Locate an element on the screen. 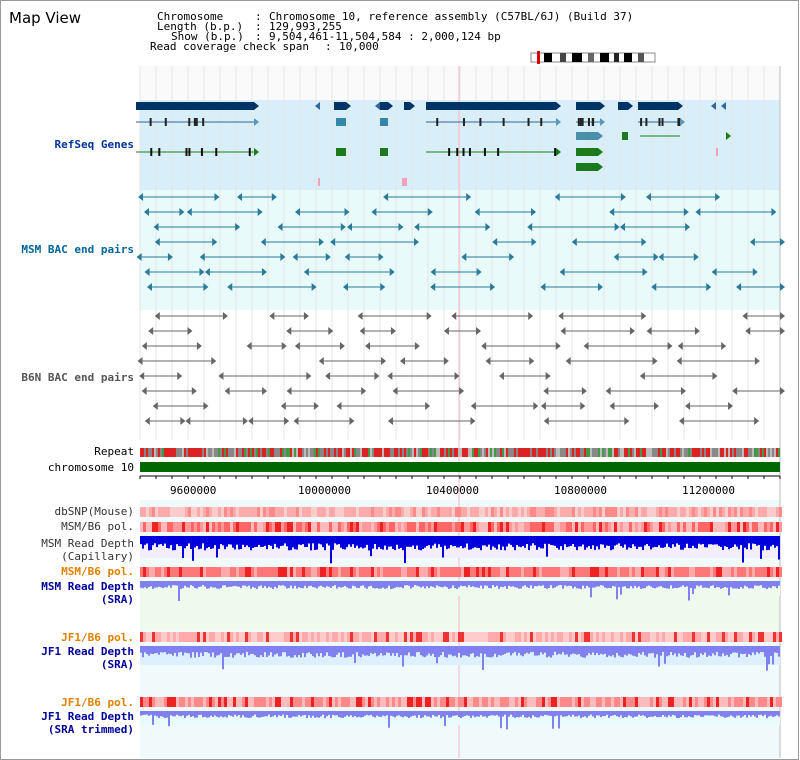 This screenshot has width=800, height=760. chromosome-ideogram is located at coordinates (594, 58).